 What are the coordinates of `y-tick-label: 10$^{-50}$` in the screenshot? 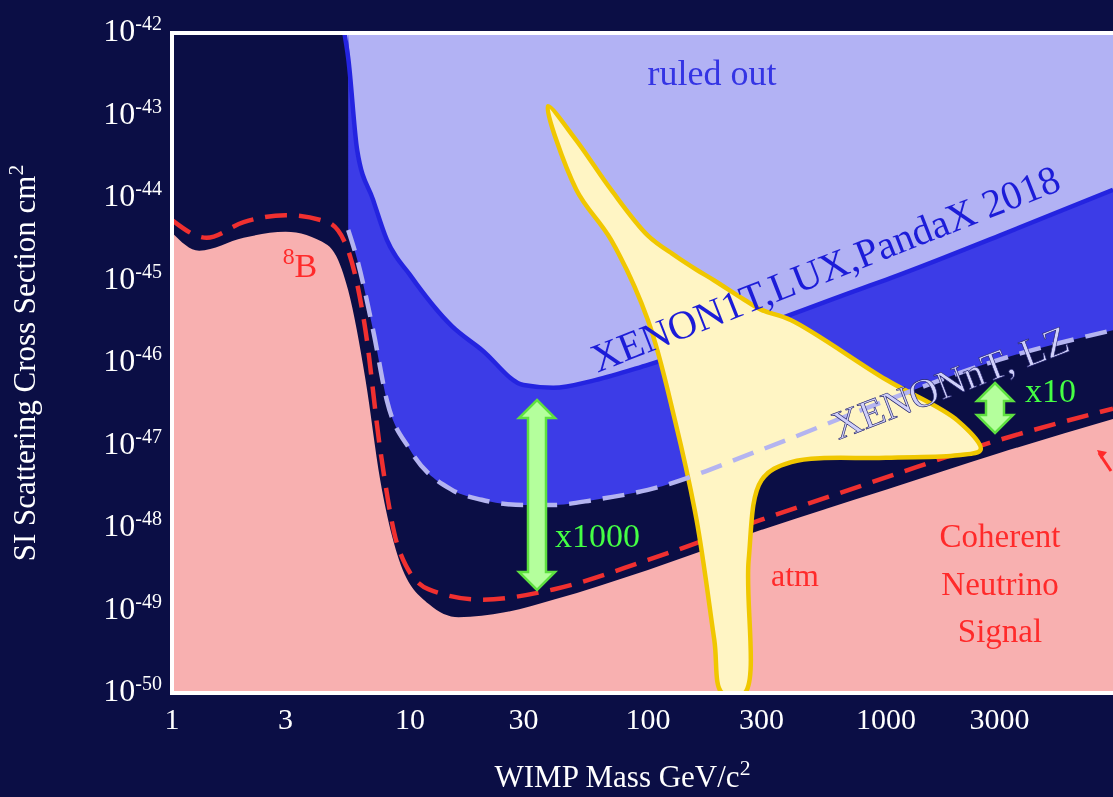 It's located at (132, 690).